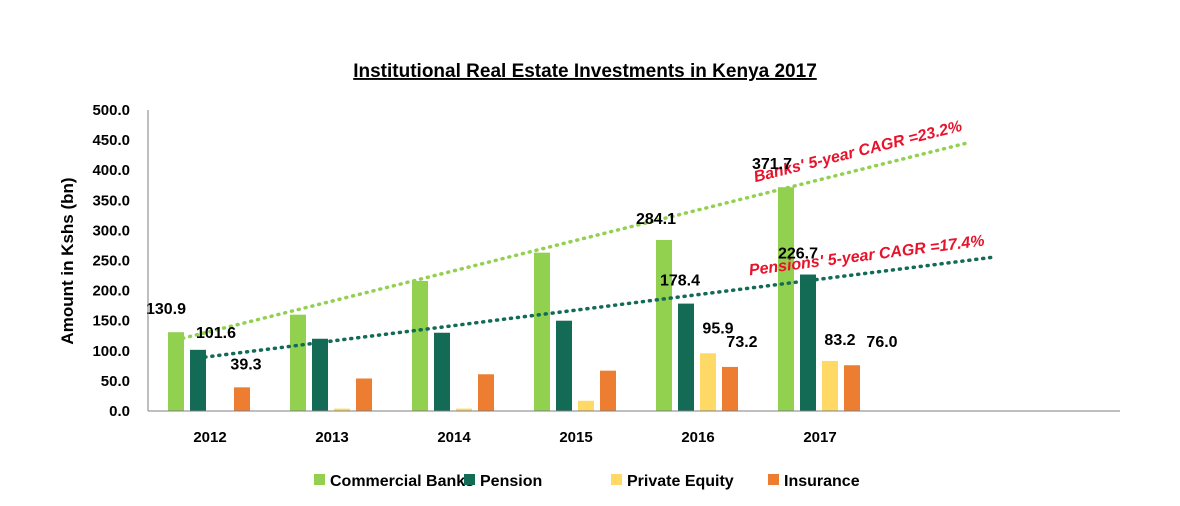 The height and width of the screenshot is (506, 1180). Describe the element at coordinates (772, 164) in the screenshot. I see `data-label: 371.7` at that location.